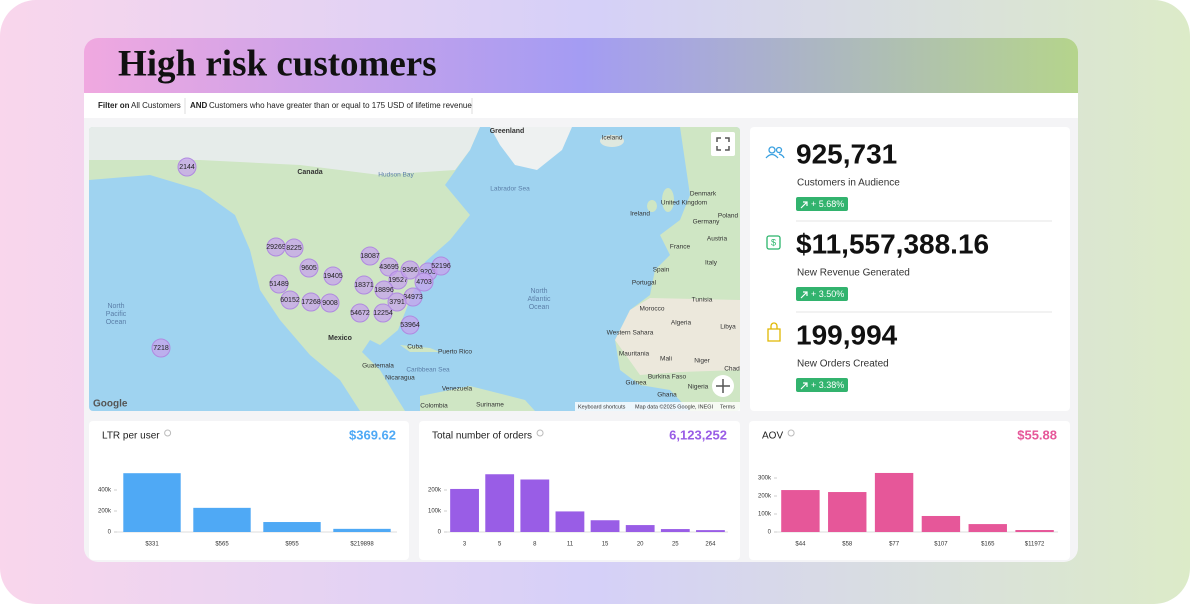 Image resolution: width=1190 pixels, height=604 pixels. What do you see at coordinates (698, 434) in the screenshot?
I see `chart-summary: 6,123,252` at bounding box center [698, 434].